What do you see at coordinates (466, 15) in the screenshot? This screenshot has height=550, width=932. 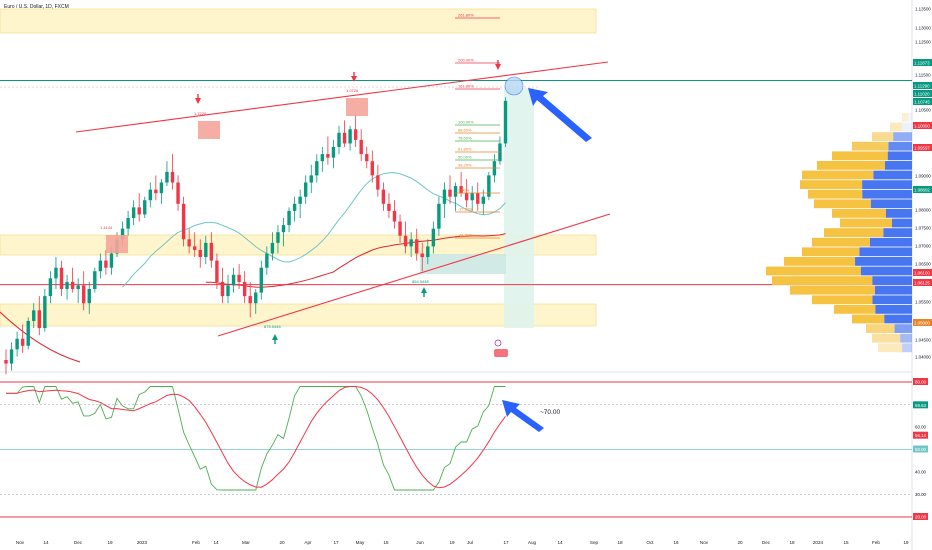 I see `fib-label: 261.80%` at bounding box center [466, 15].